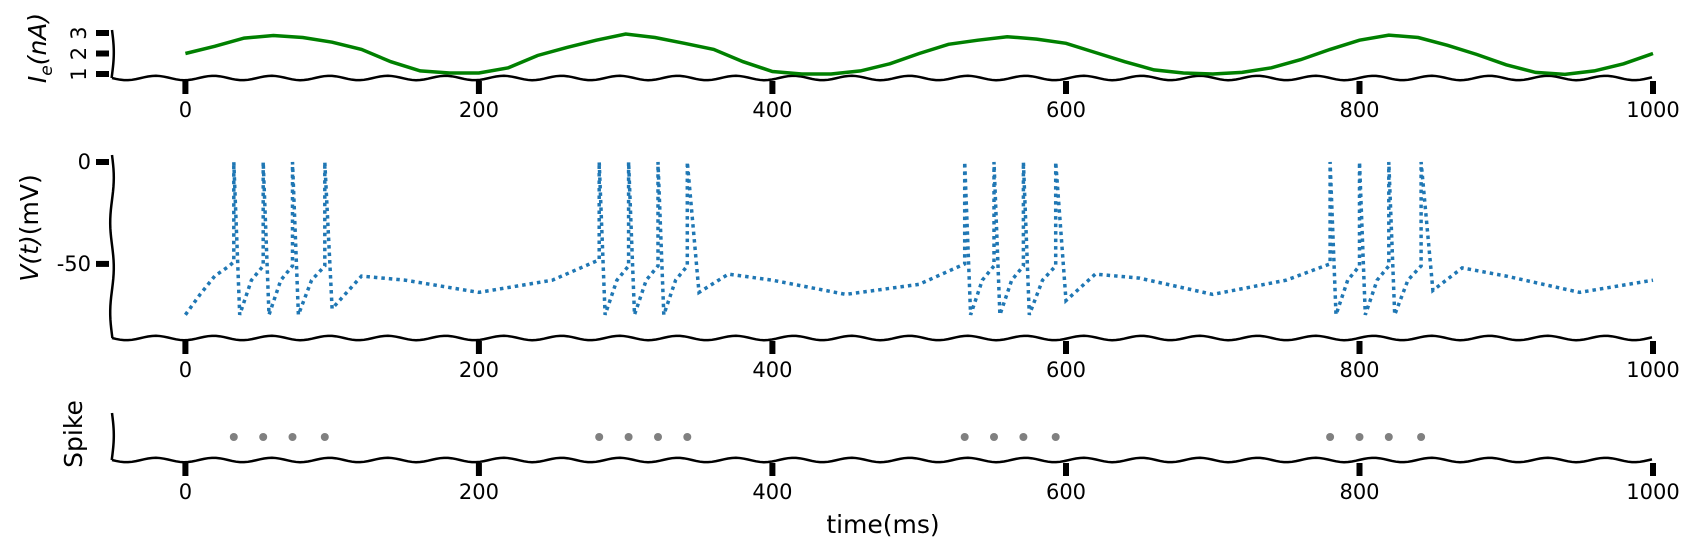 The image size is (1696, 555). I want to click on y-tick-label: 0, so click(84, 162).